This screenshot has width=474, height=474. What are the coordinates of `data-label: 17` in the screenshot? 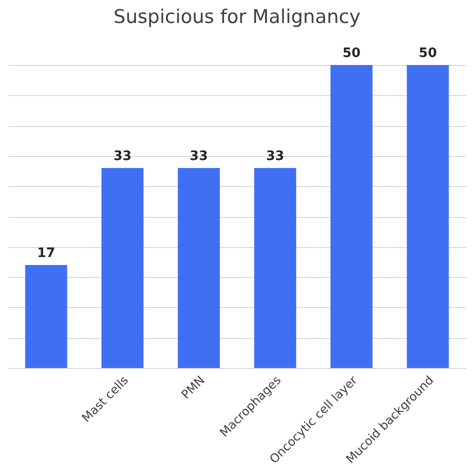 It's located at (46, 253).